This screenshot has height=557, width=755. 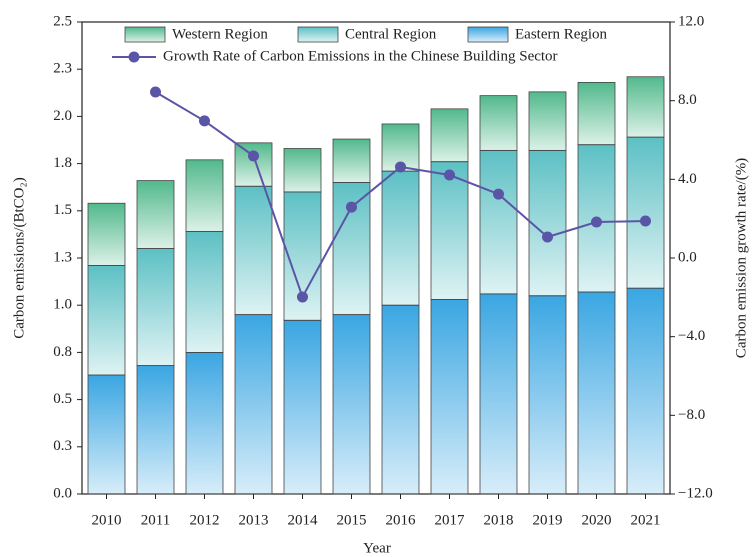 What do you see at coordinates (62, 399) in the screenshot?
I see `y-tick-label: 0.5` at bounding box center [62, 399].